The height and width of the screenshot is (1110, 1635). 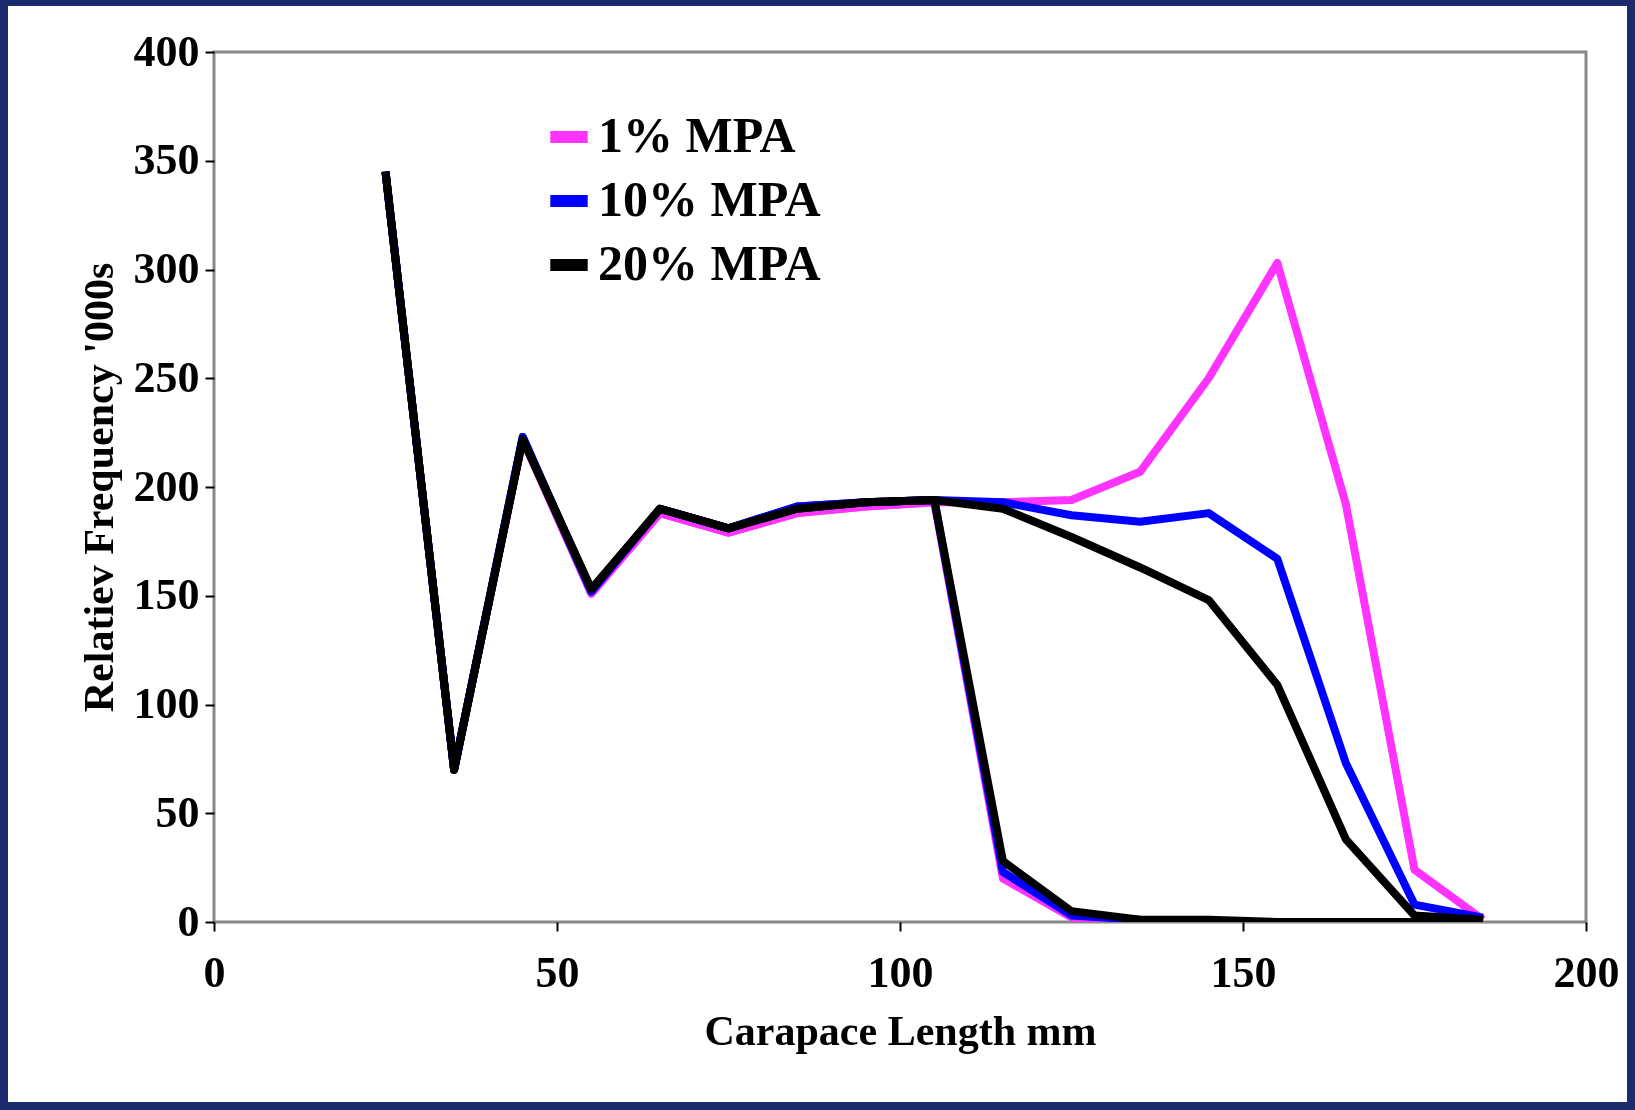 I want to click on x-tick-label: 50, so click(x=557, y=972).